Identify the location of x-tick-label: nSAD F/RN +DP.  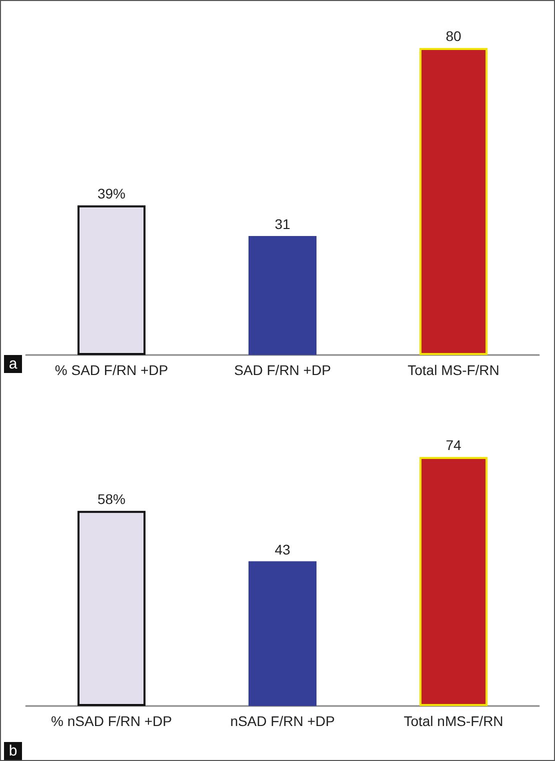
(282, 721).